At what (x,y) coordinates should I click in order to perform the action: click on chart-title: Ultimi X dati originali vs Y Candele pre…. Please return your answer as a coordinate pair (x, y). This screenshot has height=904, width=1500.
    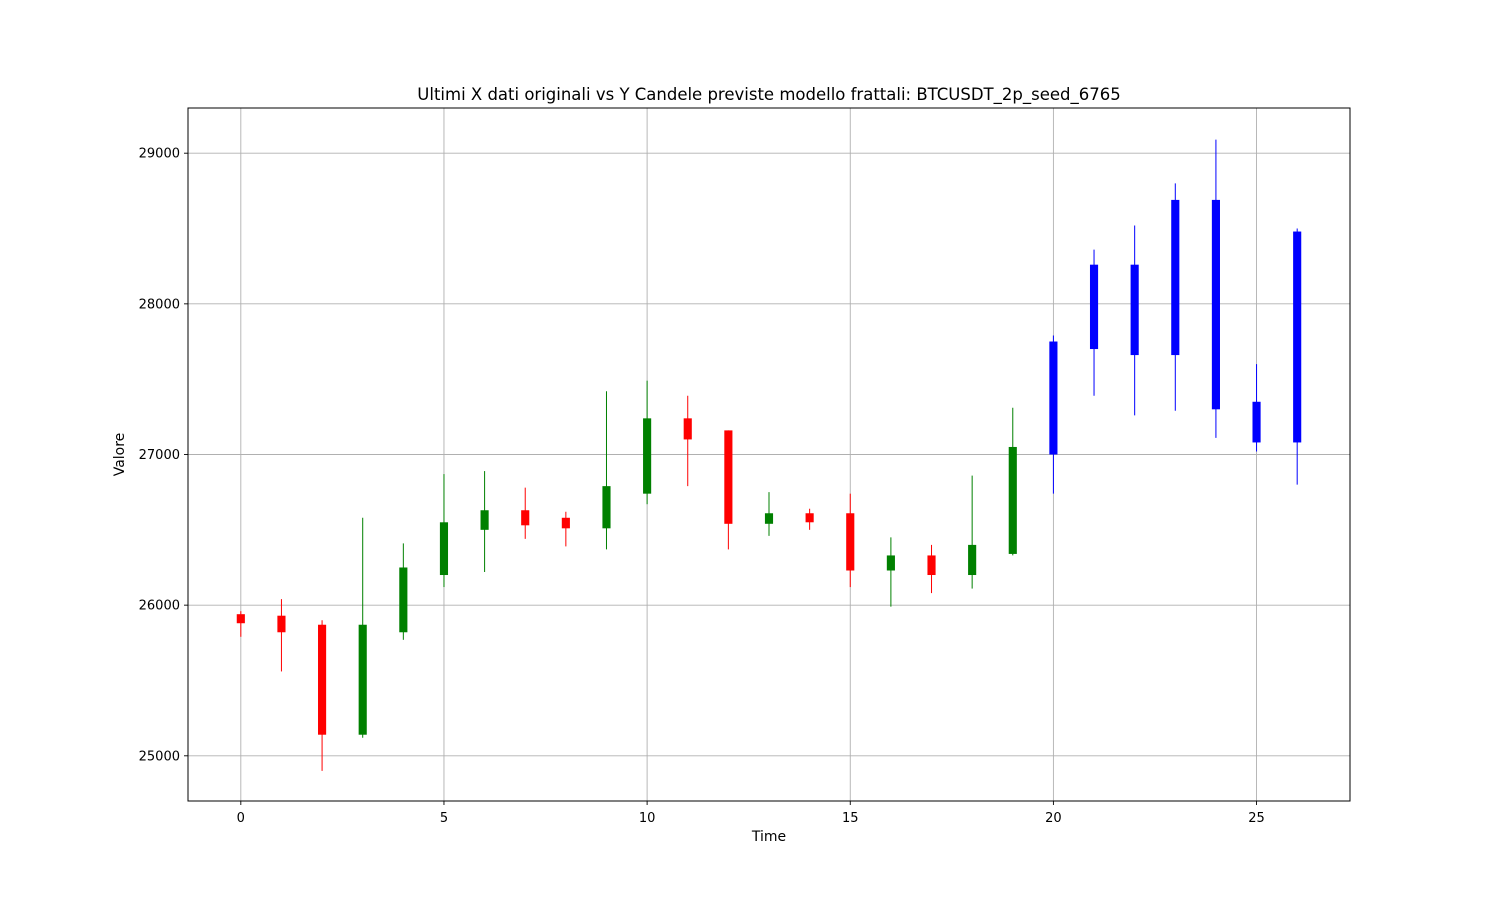
    Looking at the image, I should click on (768, 95).